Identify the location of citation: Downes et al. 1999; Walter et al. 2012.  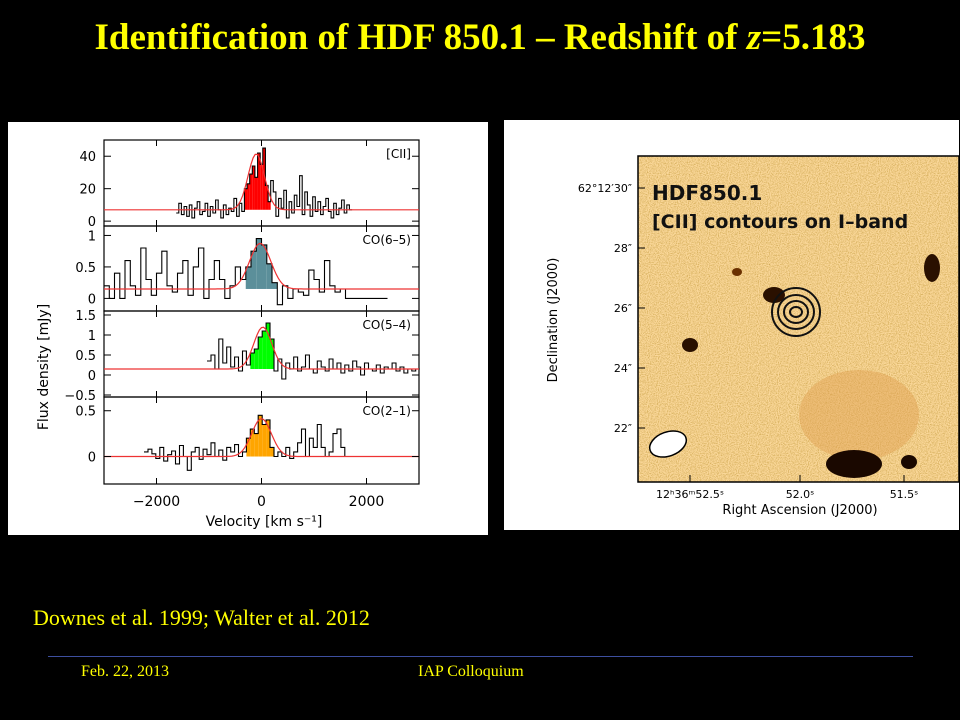
(201, 617).